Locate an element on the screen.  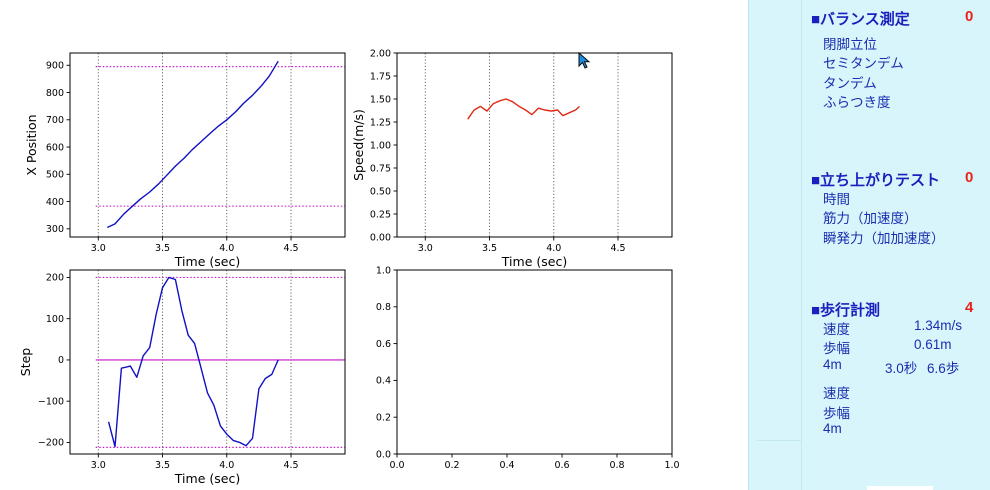
y-axis-label: Speed(m/s) is located at coordinates (358, 145).